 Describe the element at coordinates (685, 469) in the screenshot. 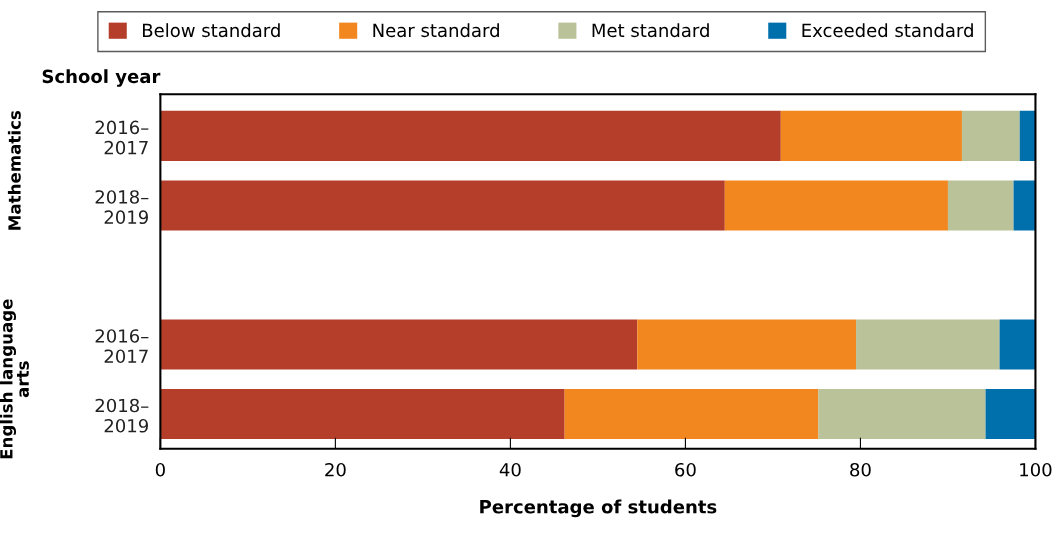

I see `x-tick-label: 60` at that location.